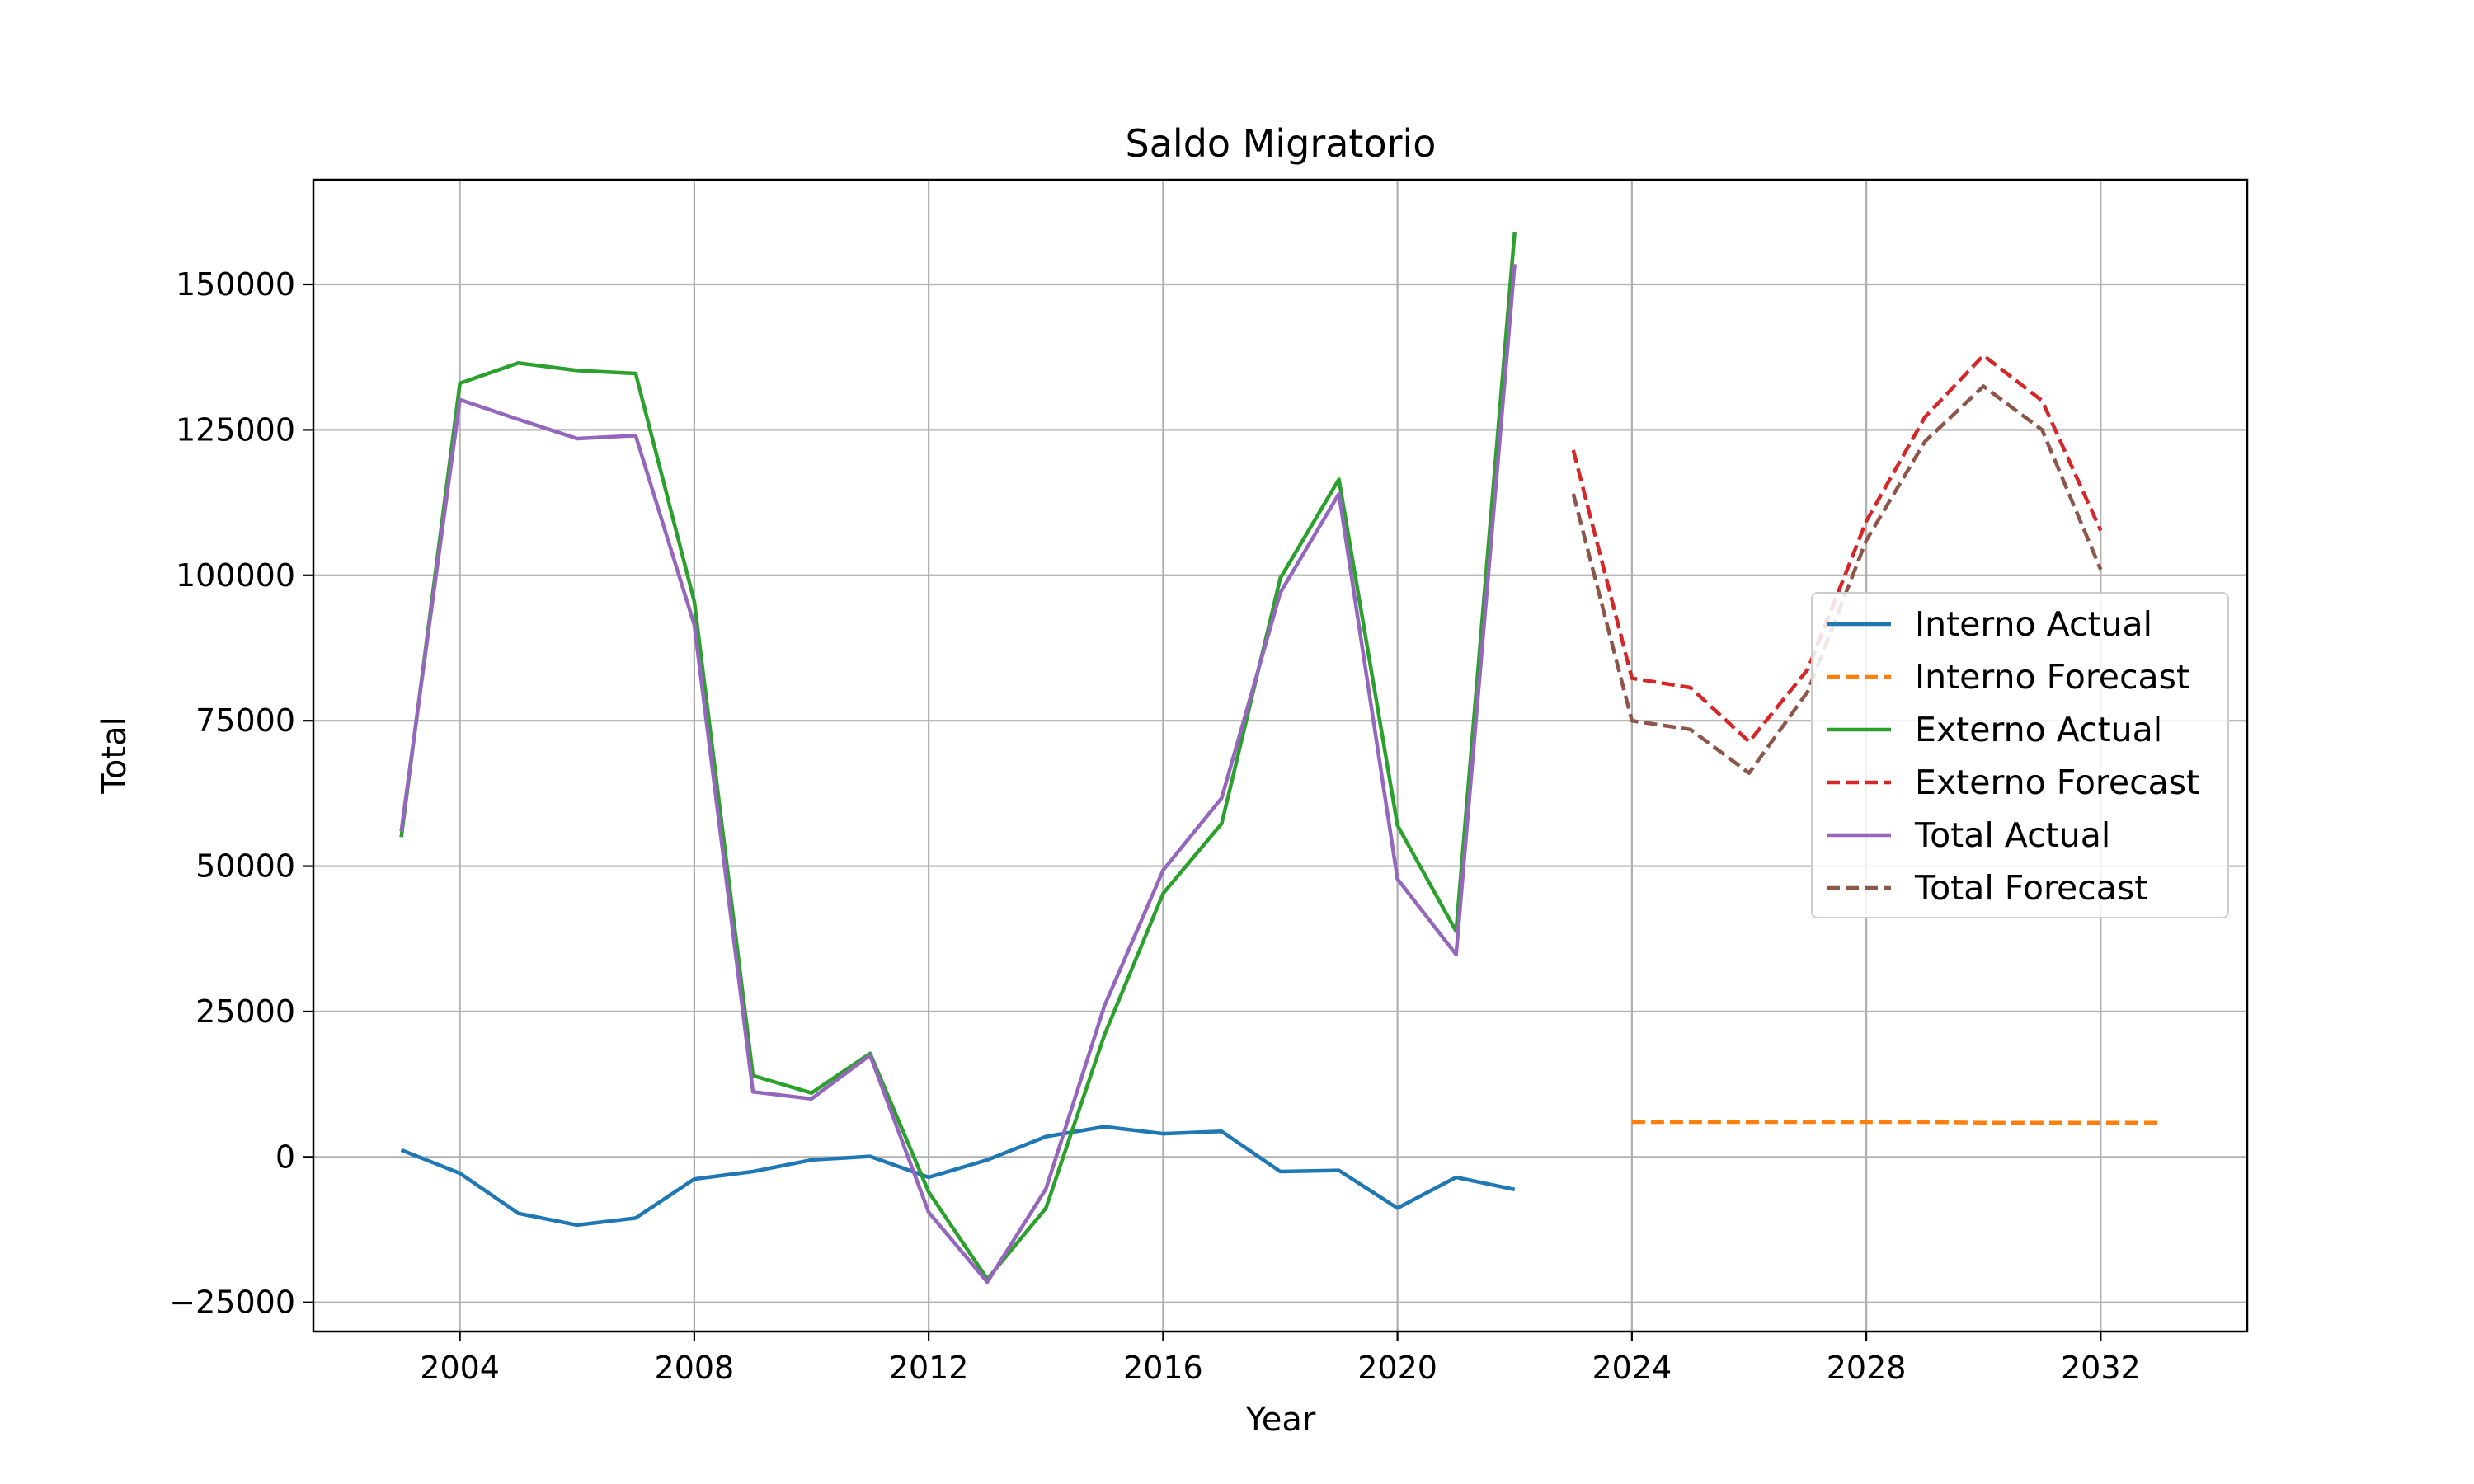 This screenshot has height=1484, width=2474. Describe the element at coordinates (1281, 143) in the screenshot. I see `chart-title: Saldo Migratorio` at that location.